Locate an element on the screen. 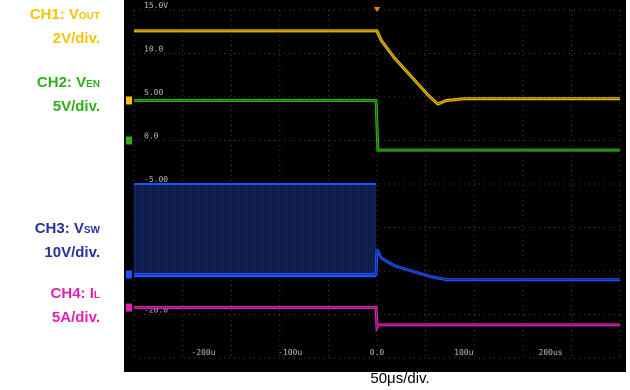 This screenshot has height=390, width=630. ch1-name-sub: OUT is located at coordinates (89, 16).